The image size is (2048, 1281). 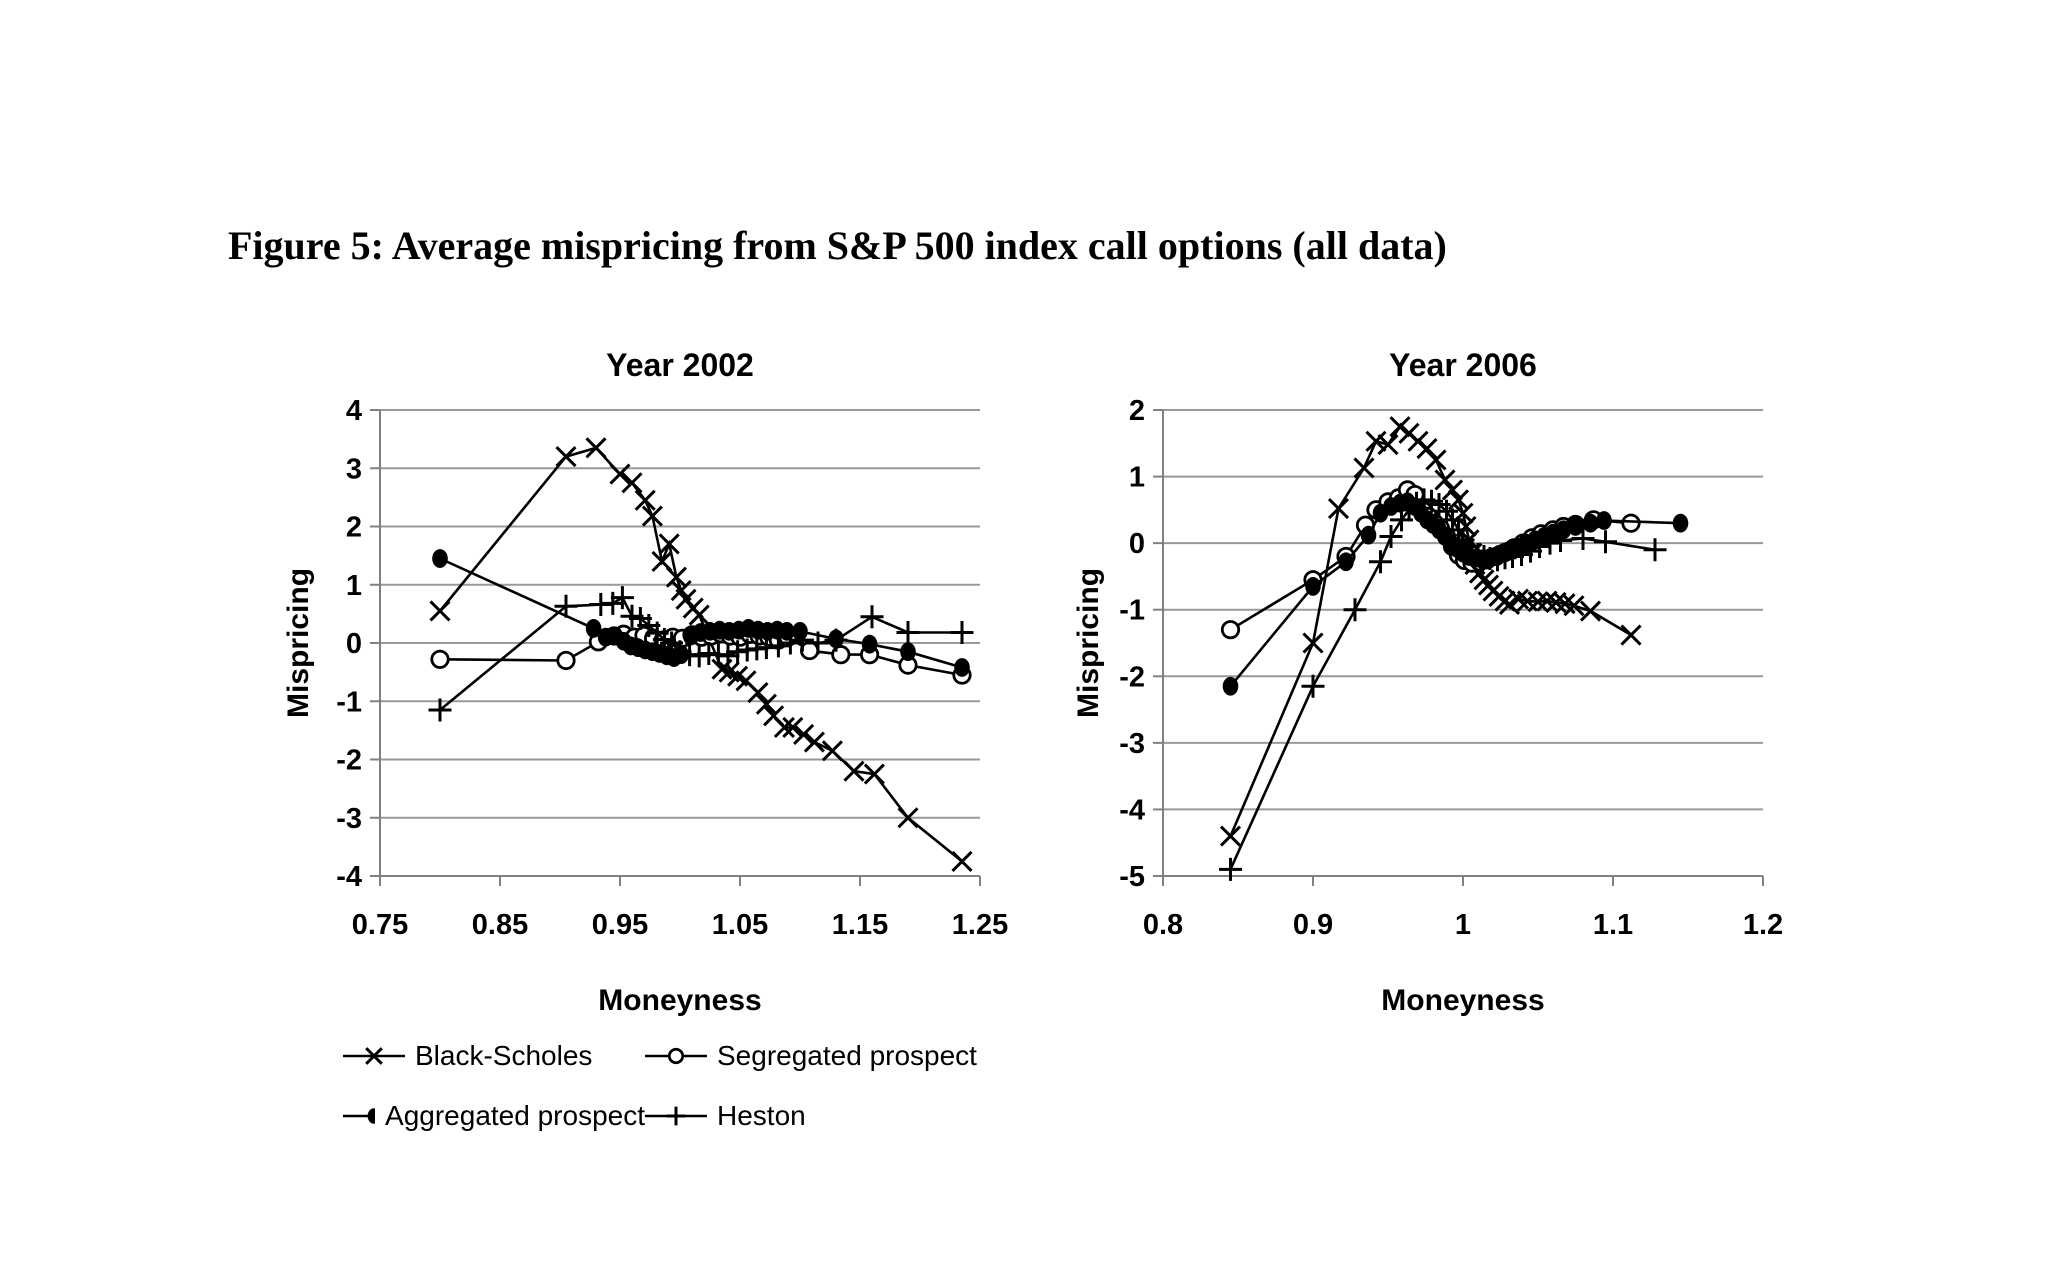 I want to click on series-line, so click(x=1430, y=630).